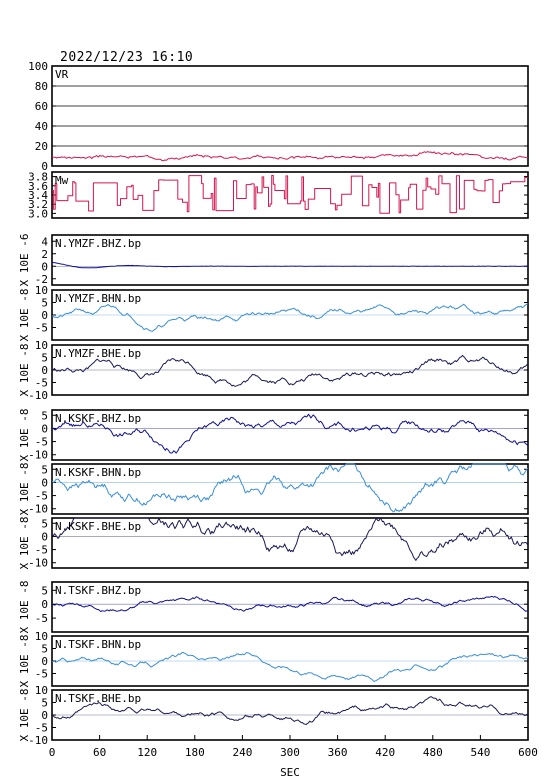  Describe the element at coordinates (480, 752) in the screenshot. I see `x-tick-label: 540` at that location.